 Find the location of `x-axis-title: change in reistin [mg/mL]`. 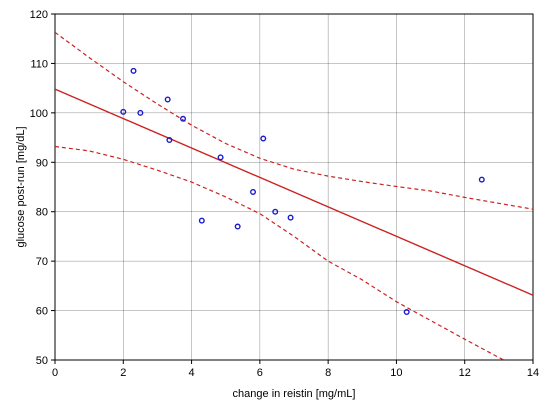

x-axis-title: change in reistin [mg/mL] is located at coordinates (294, 394).